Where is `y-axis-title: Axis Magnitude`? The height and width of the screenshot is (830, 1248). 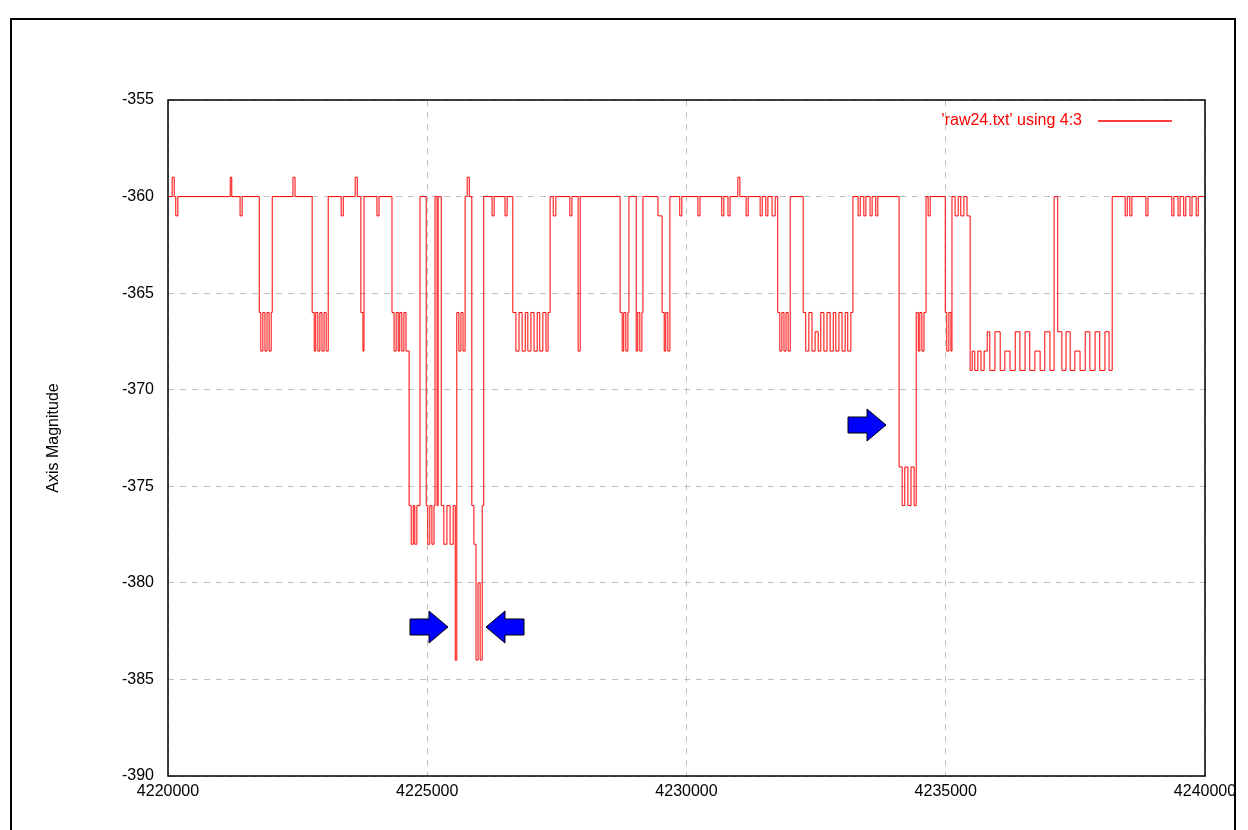
y-axis-title: Axis Magnitude is located at coordinates (53, 438).